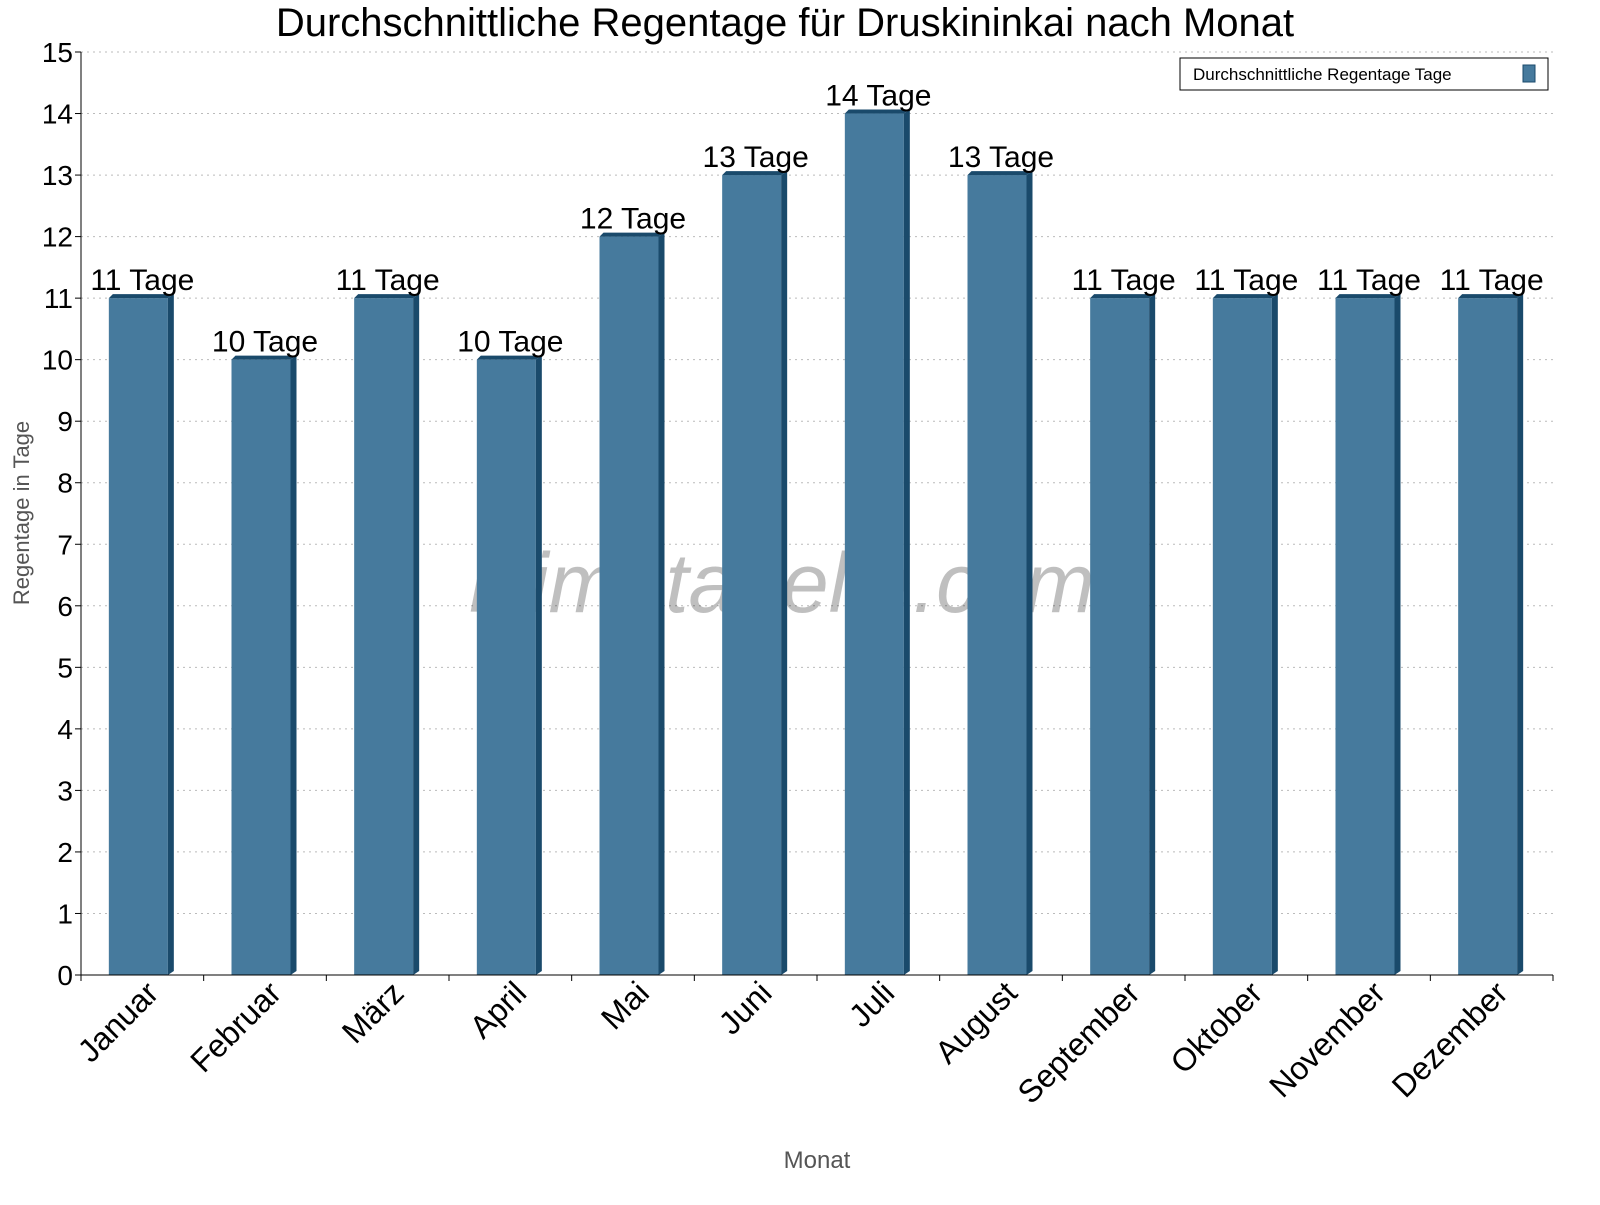 The image size is (1600, 1205). I want to click on y-tick-label: 12, so click(57, 237).